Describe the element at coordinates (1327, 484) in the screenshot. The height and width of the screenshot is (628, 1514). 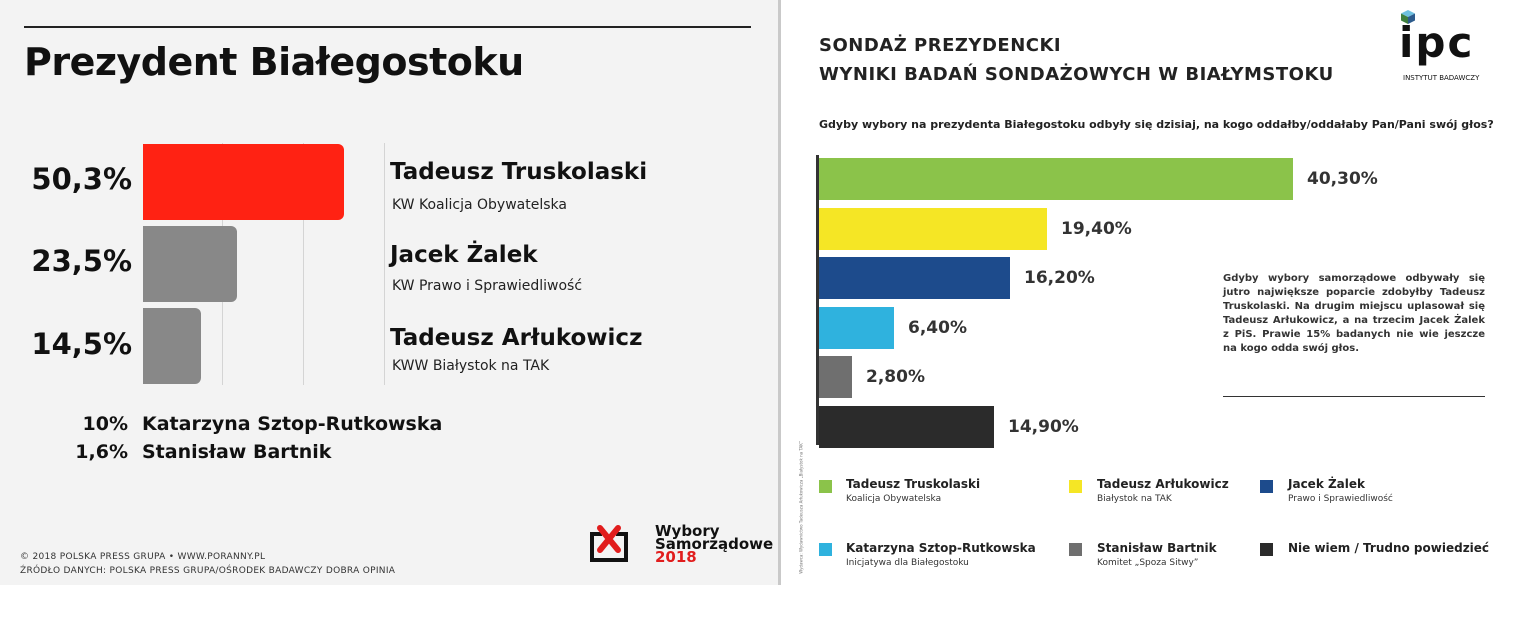
I see `legend-name: Jacek Żalek` at that location.